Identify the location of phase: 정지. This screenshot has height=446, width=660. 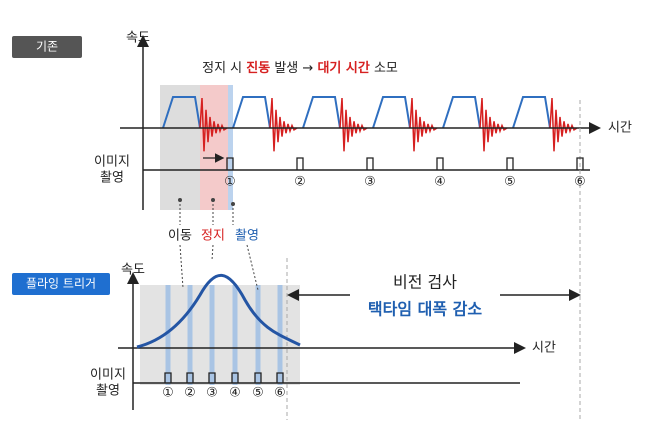
(213, 236).